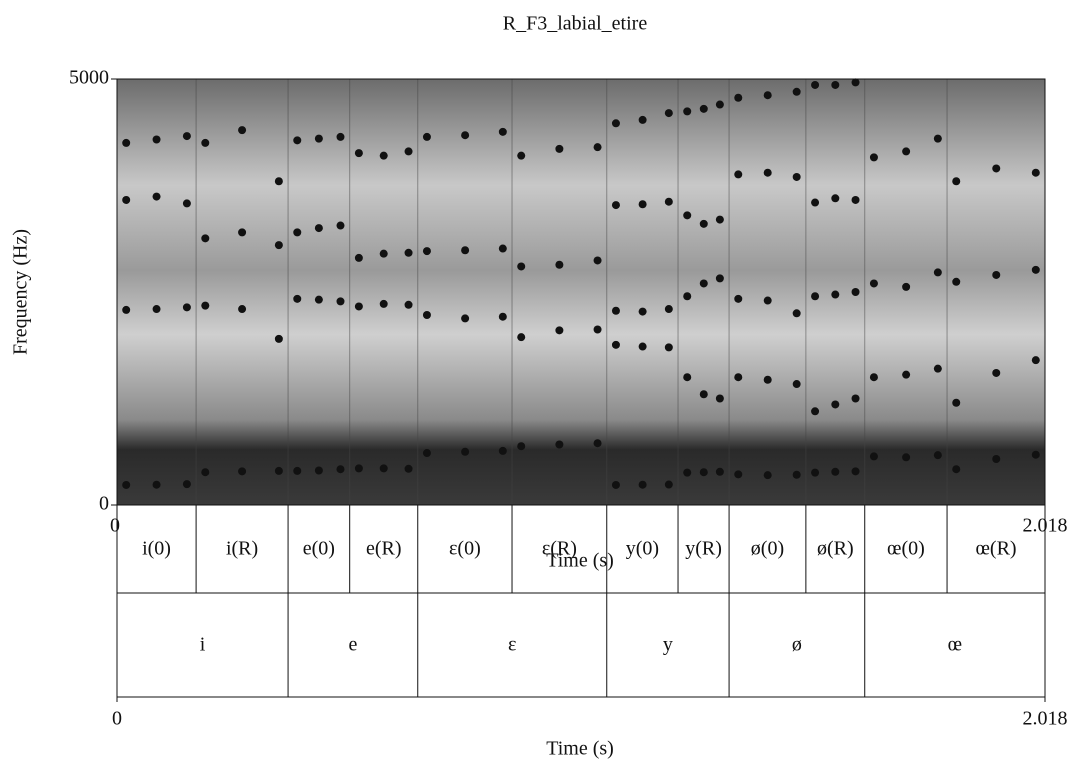 Image resolution: width=1075 pixels, height=767 pixels. I want to click on interval-label: ɛ(0), so click(465, 549).